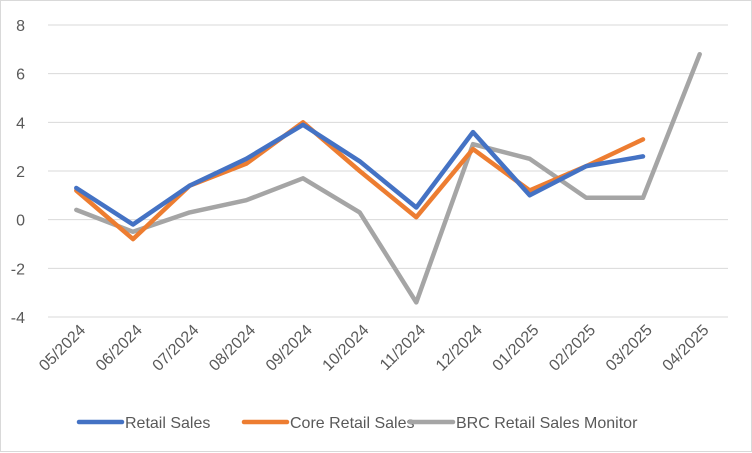  What do you see at coordinates (18, 318) in the screenshot?
I see `y-tick-label: -4` at bounding box center [18, 318].